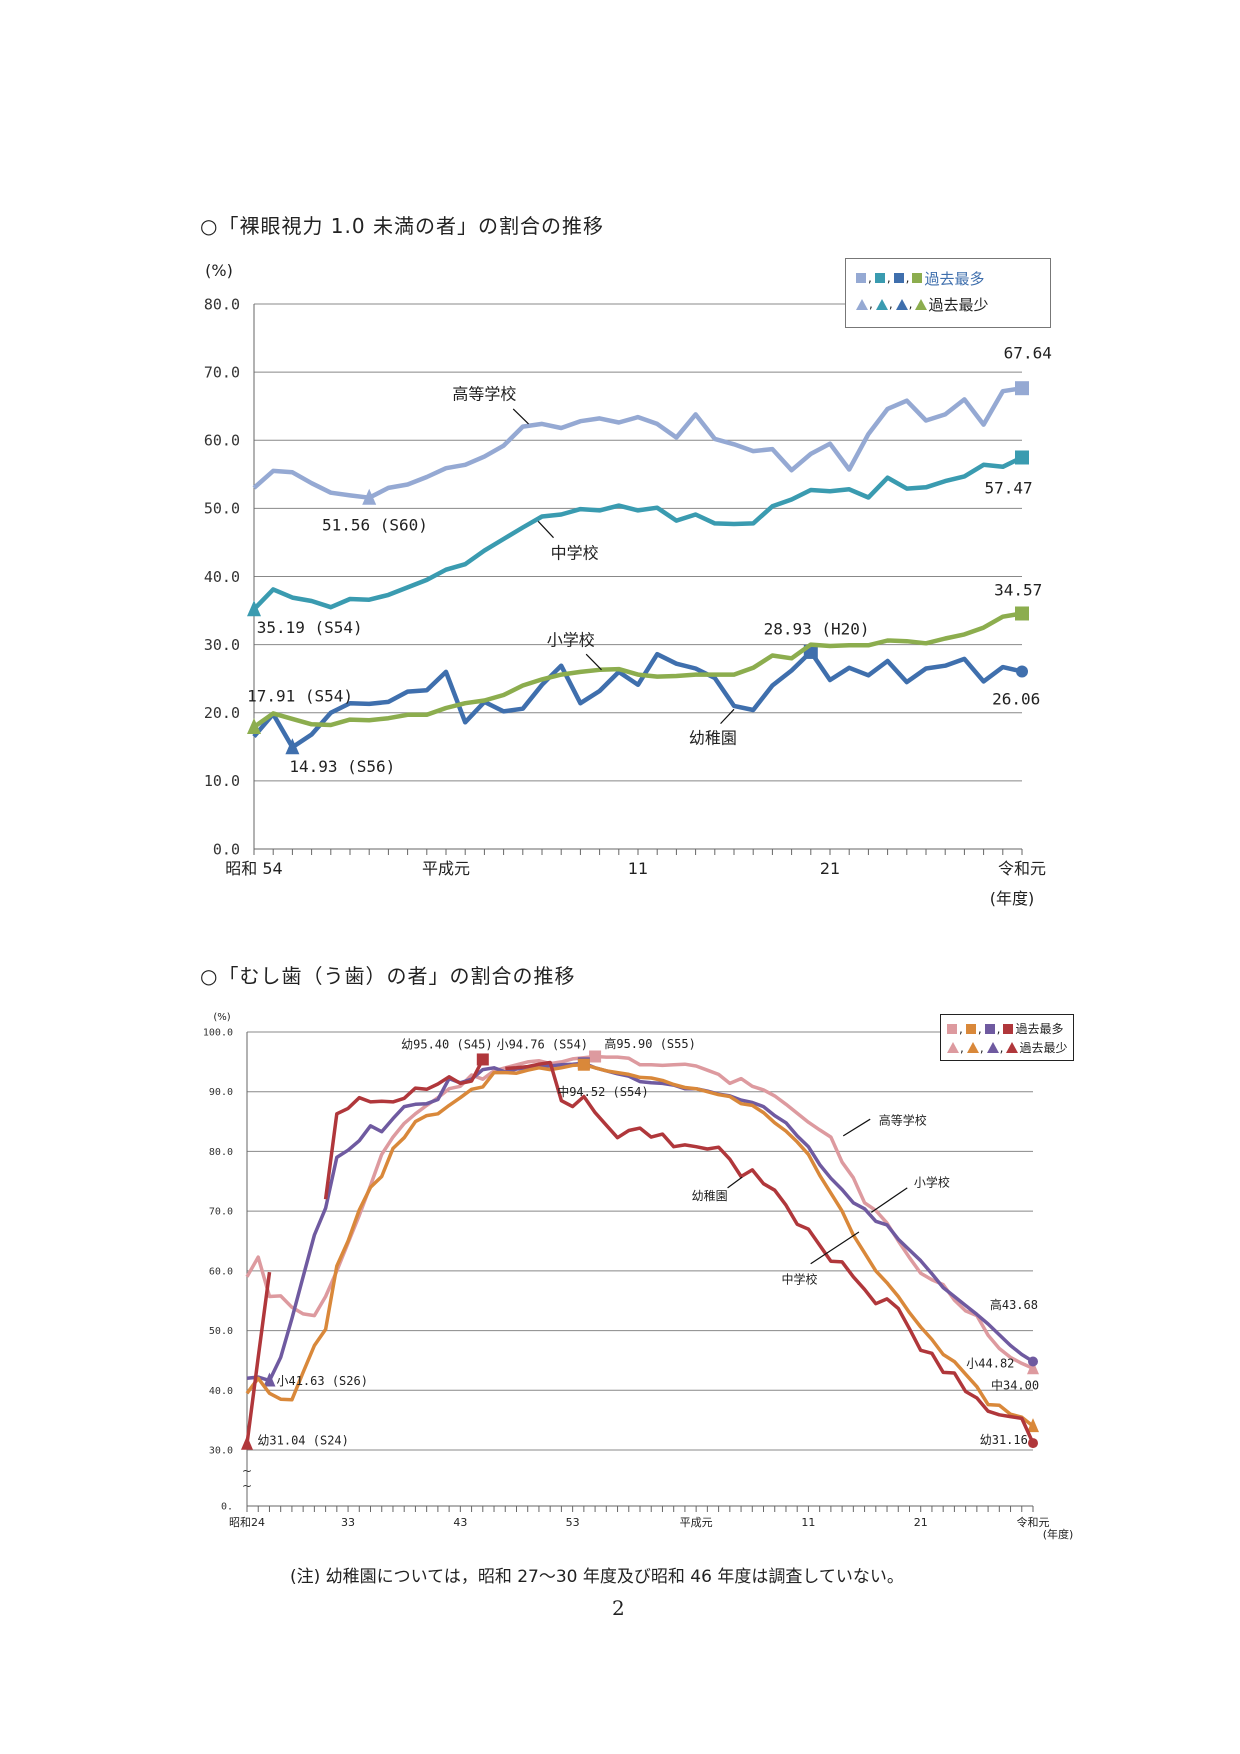 The width and height of the screenshot is (1240, 1754). I want to click on data-label: 小41.63 (S26), so click(321, 1381).